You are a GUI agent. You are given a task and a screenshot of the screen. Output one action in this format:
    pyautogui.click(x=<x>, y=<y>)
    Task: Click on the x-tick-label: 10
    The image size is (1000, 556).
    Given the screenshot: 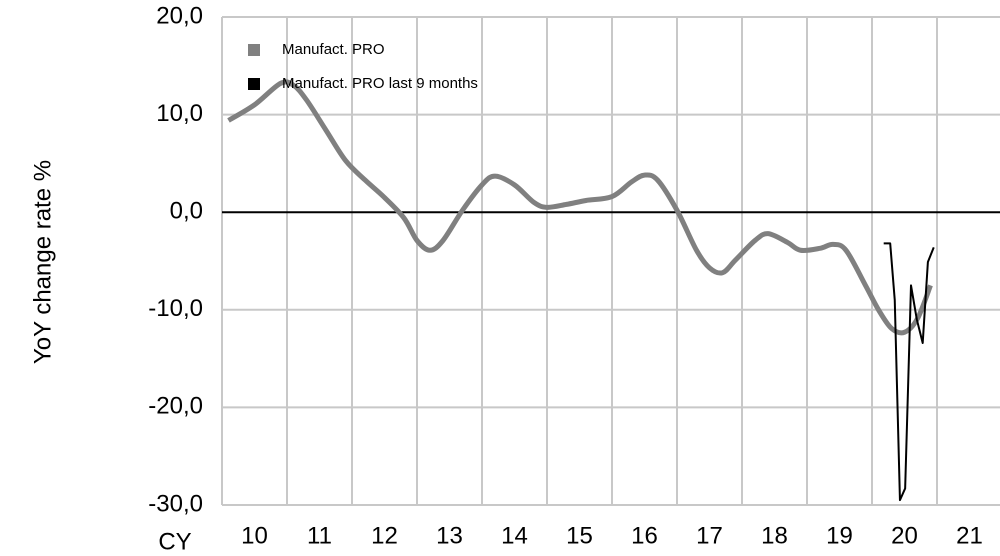 What is the action you would take?
    pyautogui.click(x=254, y=535)
    